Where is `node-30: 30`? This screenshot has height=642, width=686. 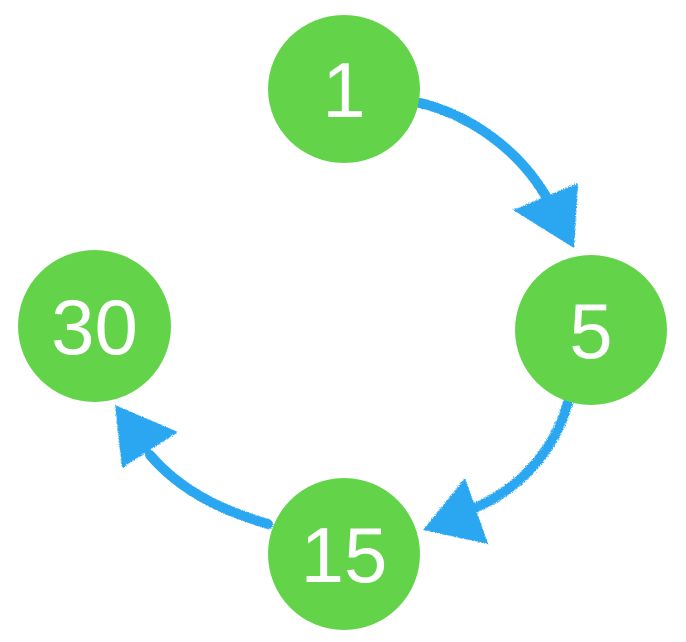 node-30: 30 is located at coordinates (94, 326).